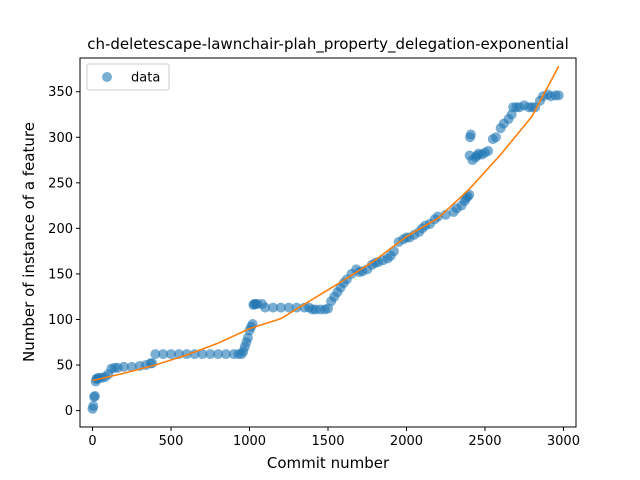  Describe the element at coordinates (60, 183) in the screenshot. I see `y-tick-label: 250` at that location.